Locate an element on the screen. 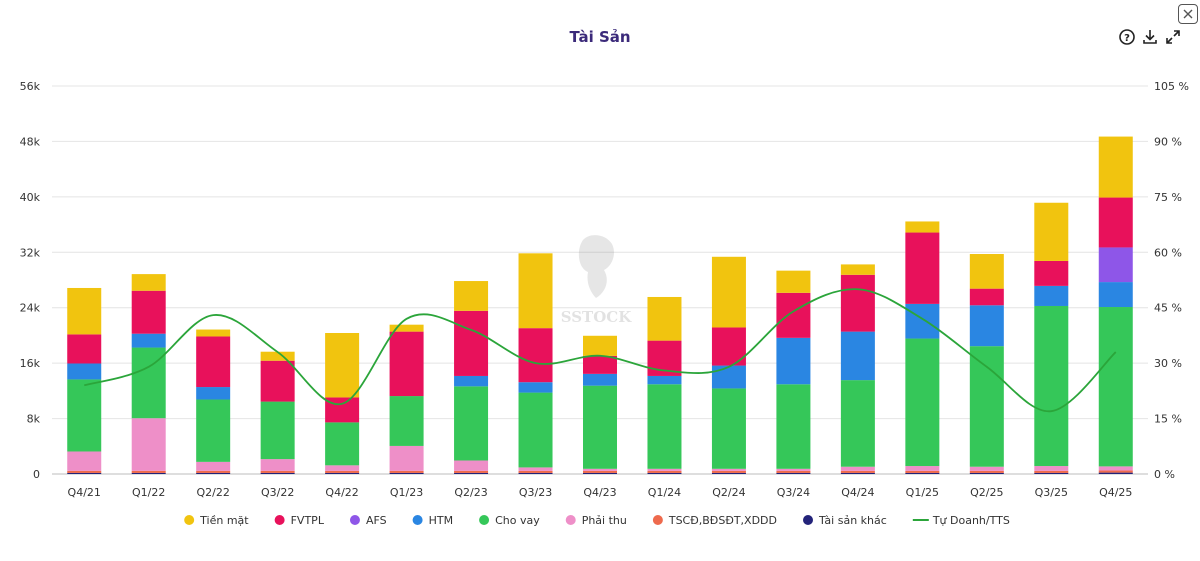 This screenshot has width=1200, height=561. legend-item: Phải thu is located at coordinates (596, 520).